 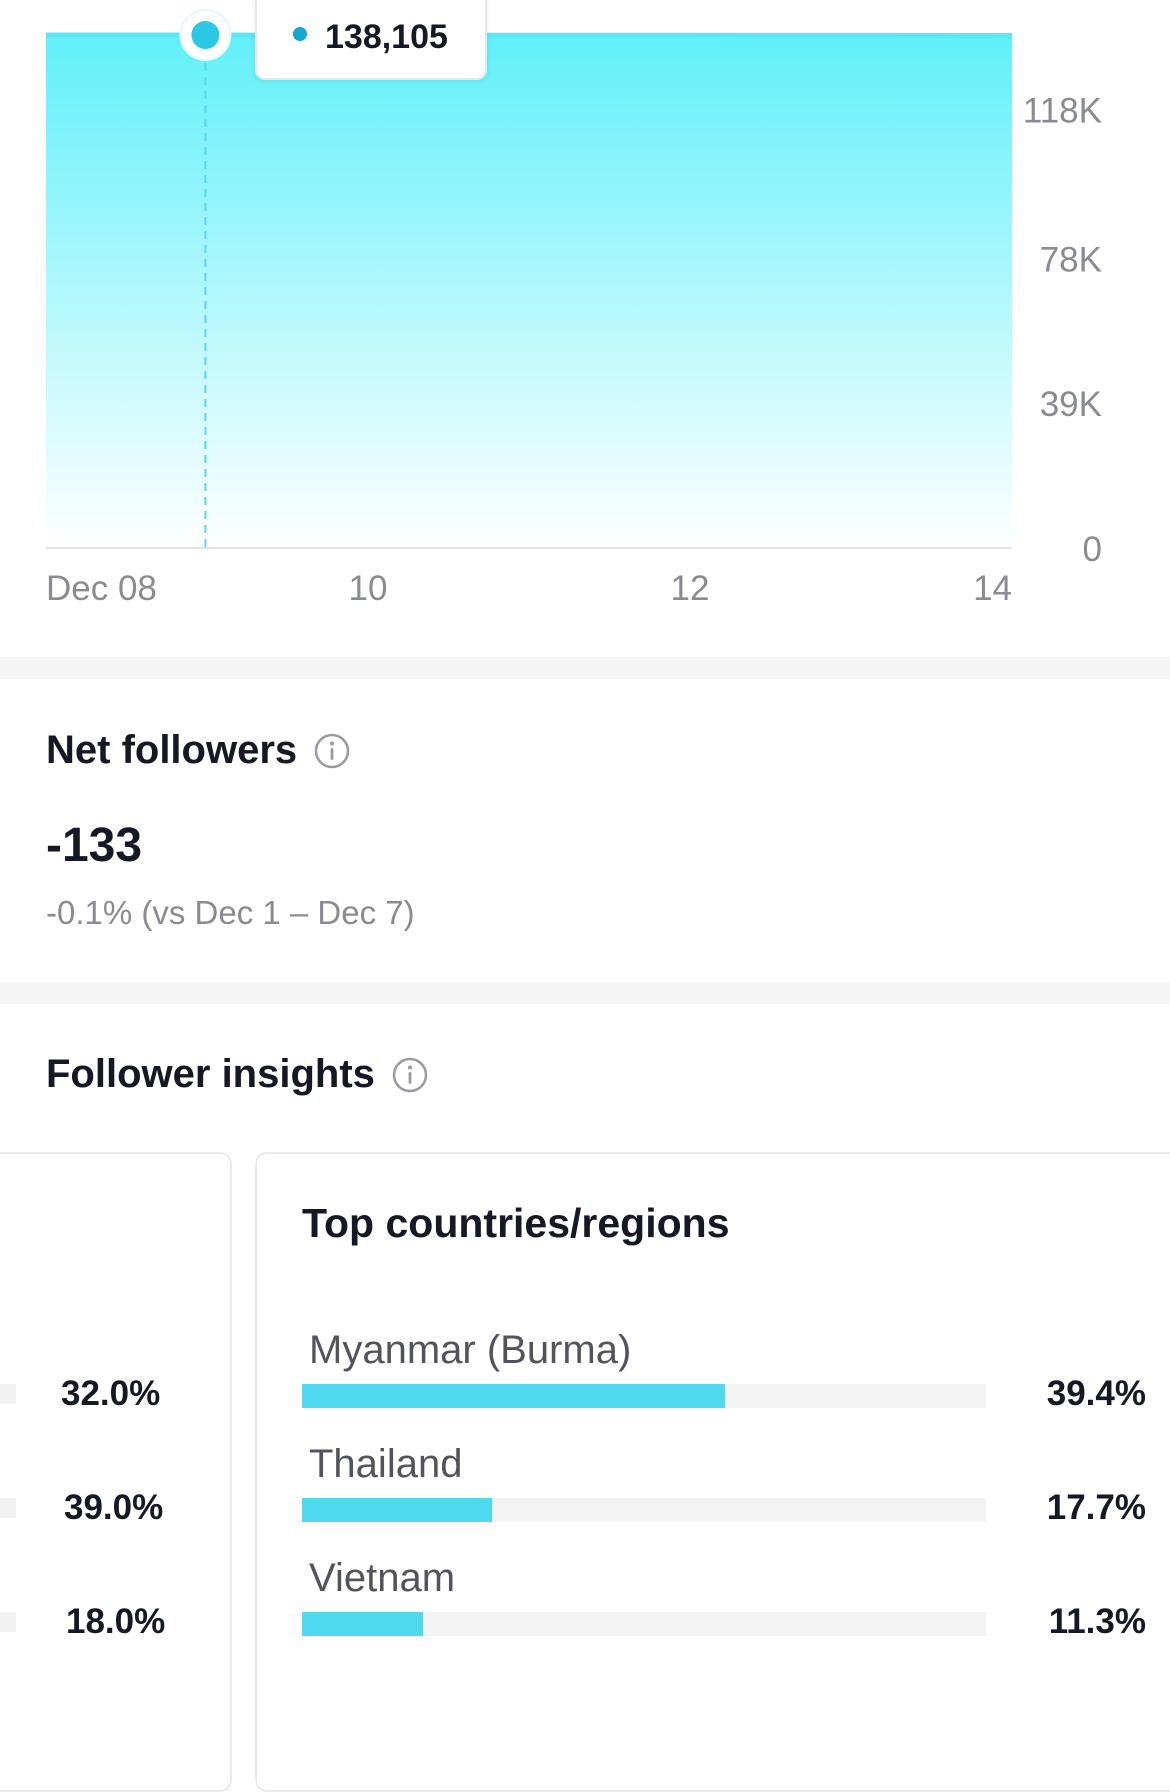 What do you see at coordinates (1071, 259) in the screenshot?
I see `chart-y-tick-label: 78K` at bounding box center [1071, 259].